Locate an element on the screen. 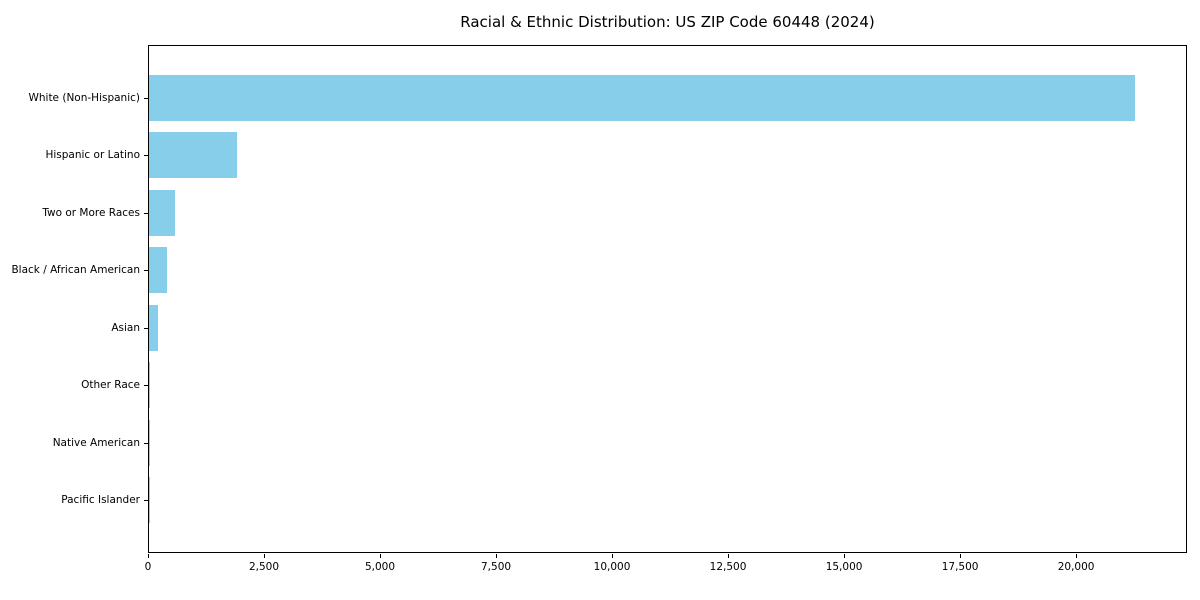 The height and width of the screenshot is (600, 1200). bar-white-non-hispanic is located at coordinates (642, 97).